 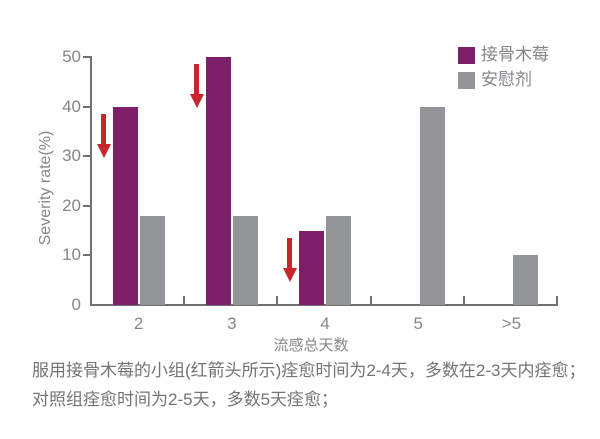 I want to click on y-axis-line, so click(x=91, y=181).